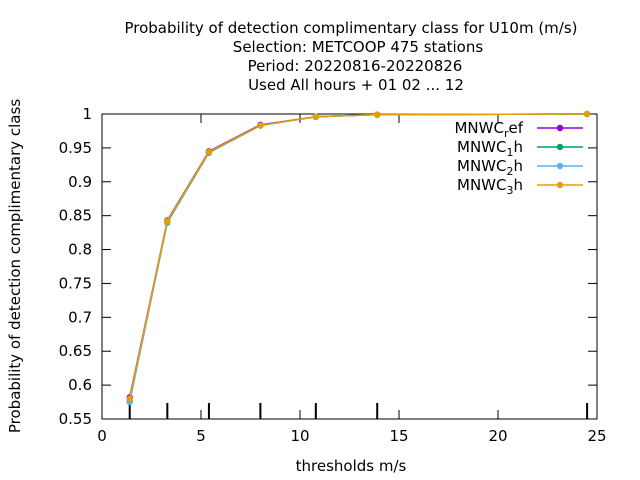  What do you see at coordinates (80, 317) in the screenshot?
I see `y-tick-label: 0.7` at bounding box center [80, 317].